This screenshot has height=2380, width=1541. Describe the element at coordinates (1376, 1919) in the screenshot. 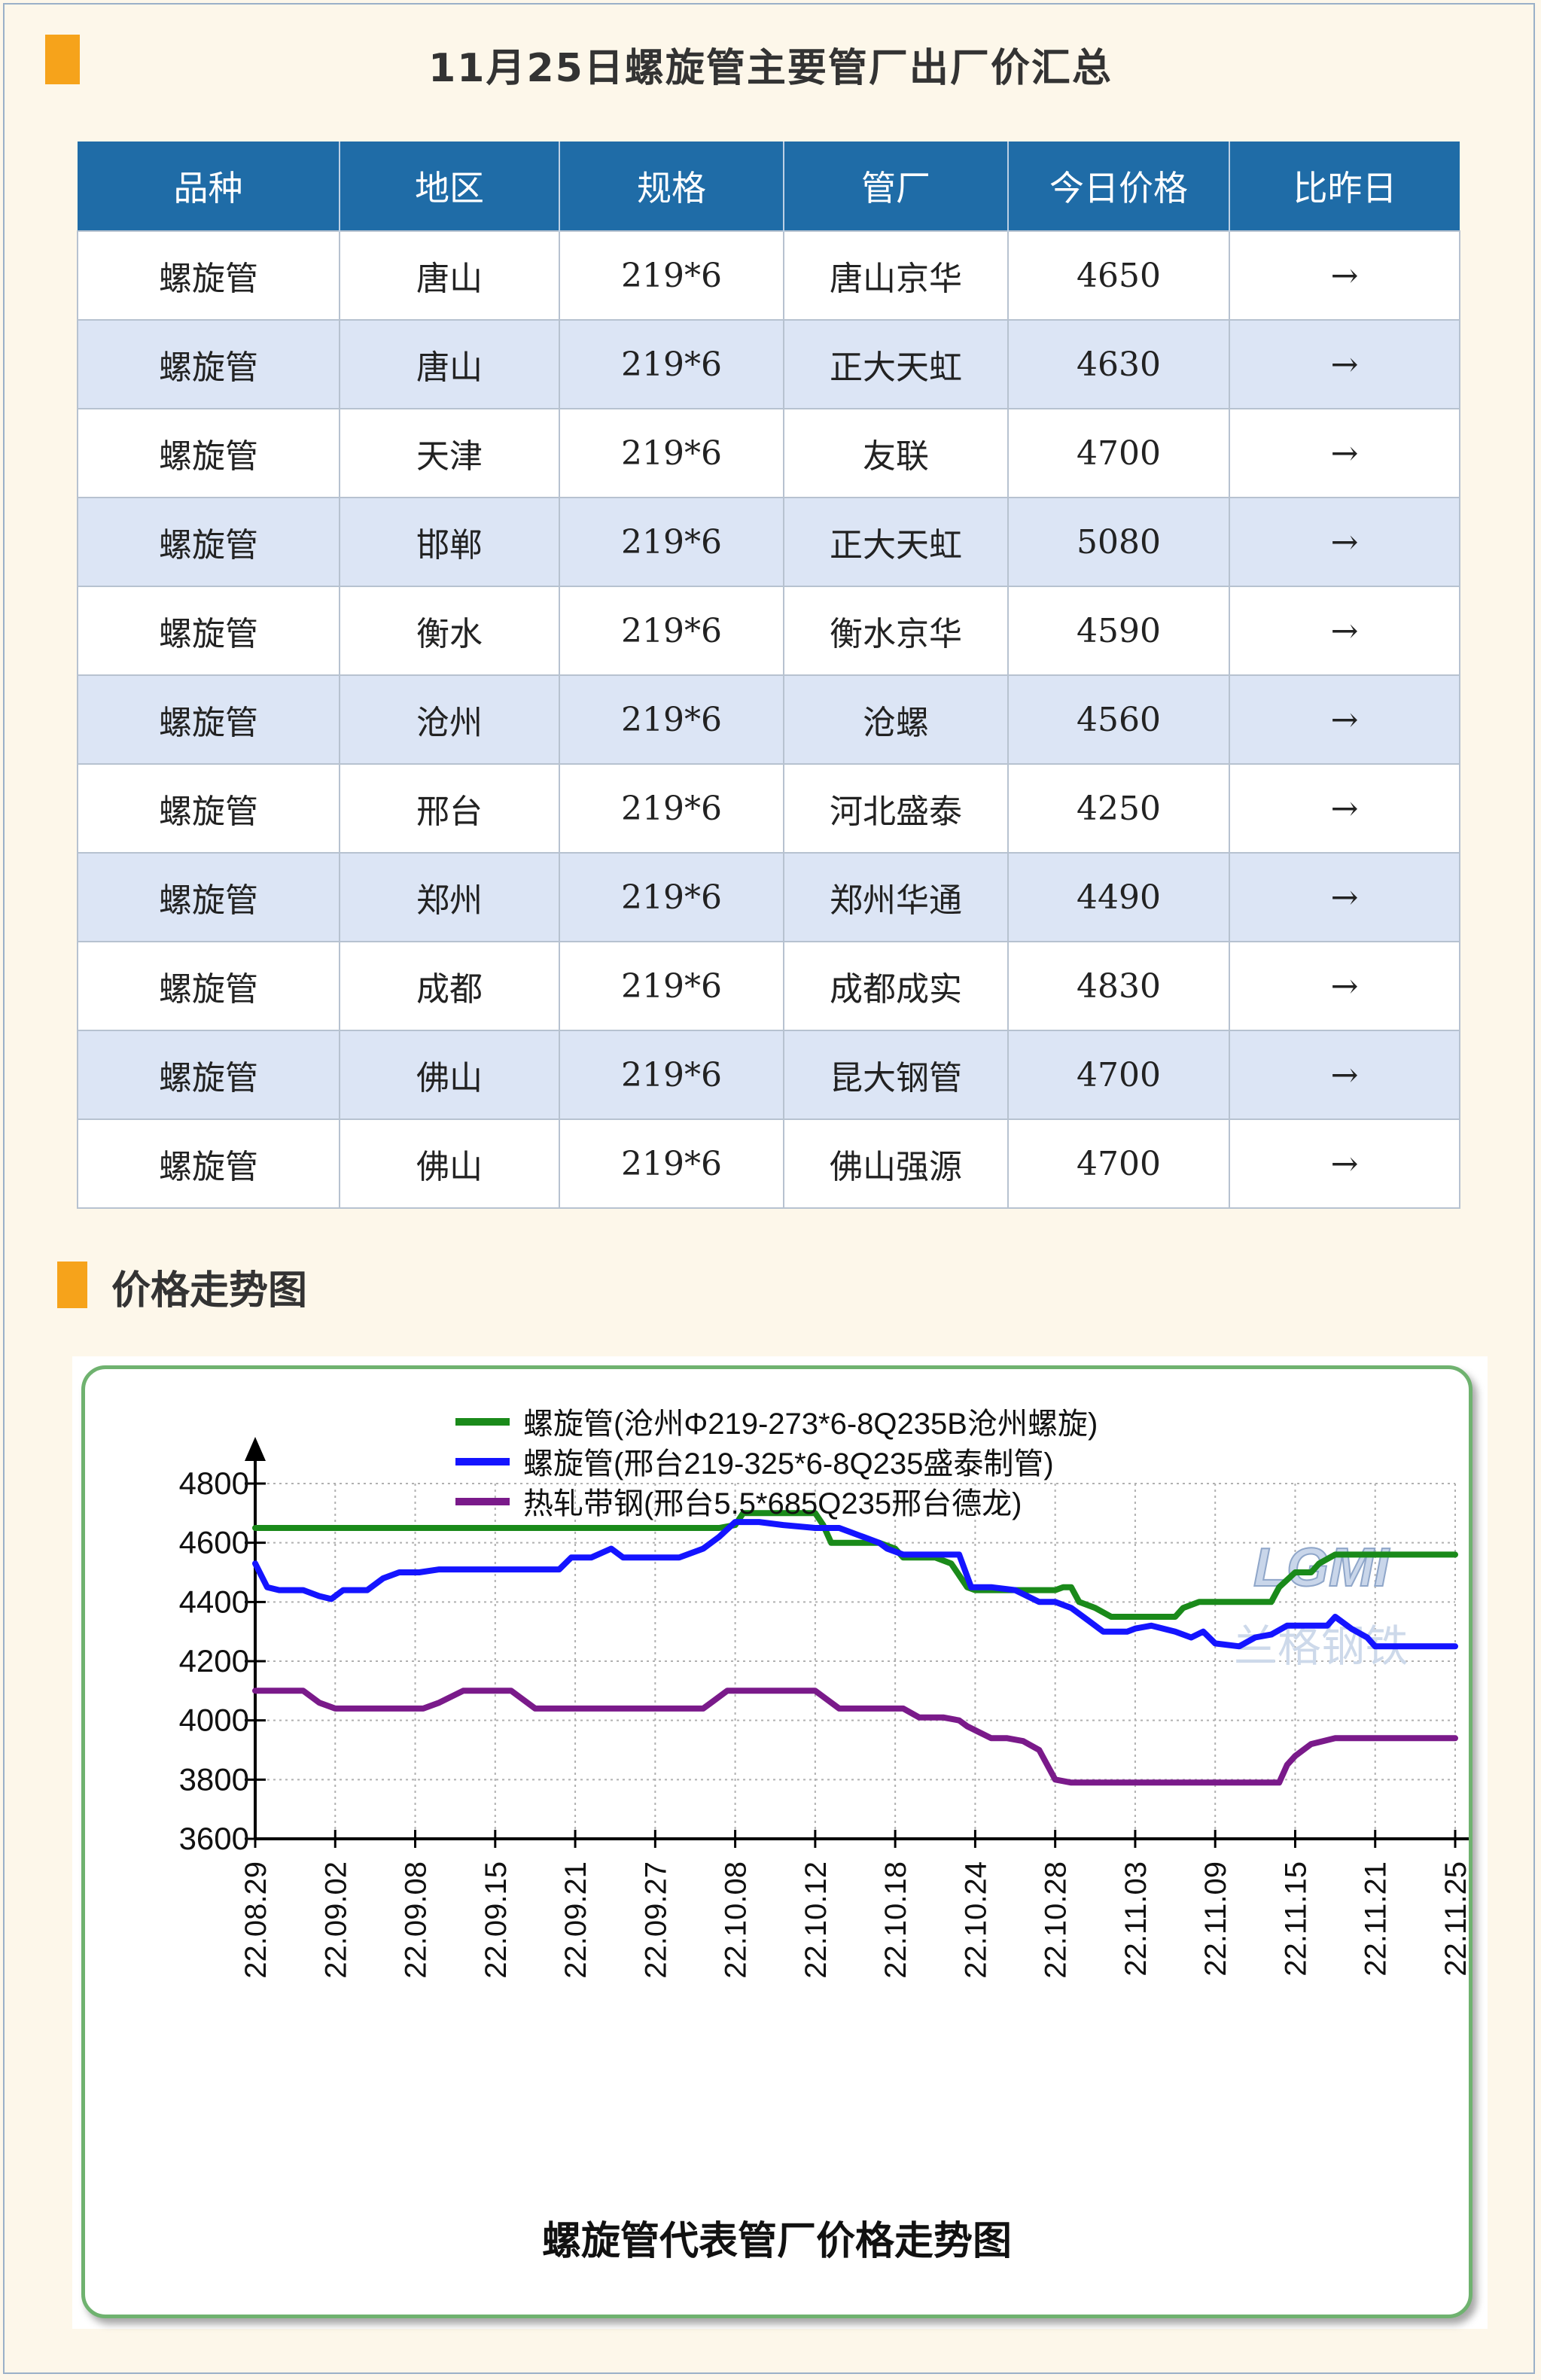

I see `x-tick-label: 22.11.21` at that location.